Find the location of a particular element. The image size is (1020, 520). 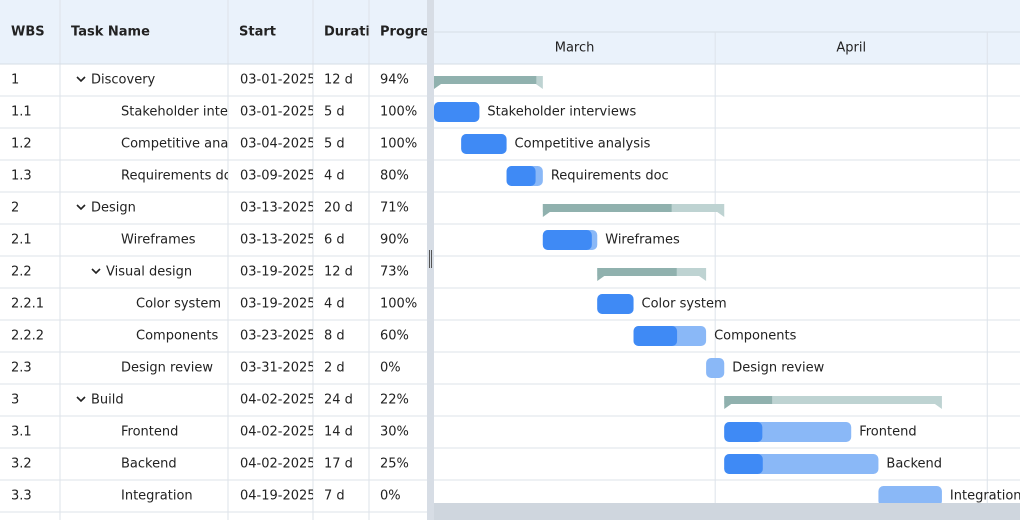

cell: 03-01-2025 is located at coordinates (276, 80).